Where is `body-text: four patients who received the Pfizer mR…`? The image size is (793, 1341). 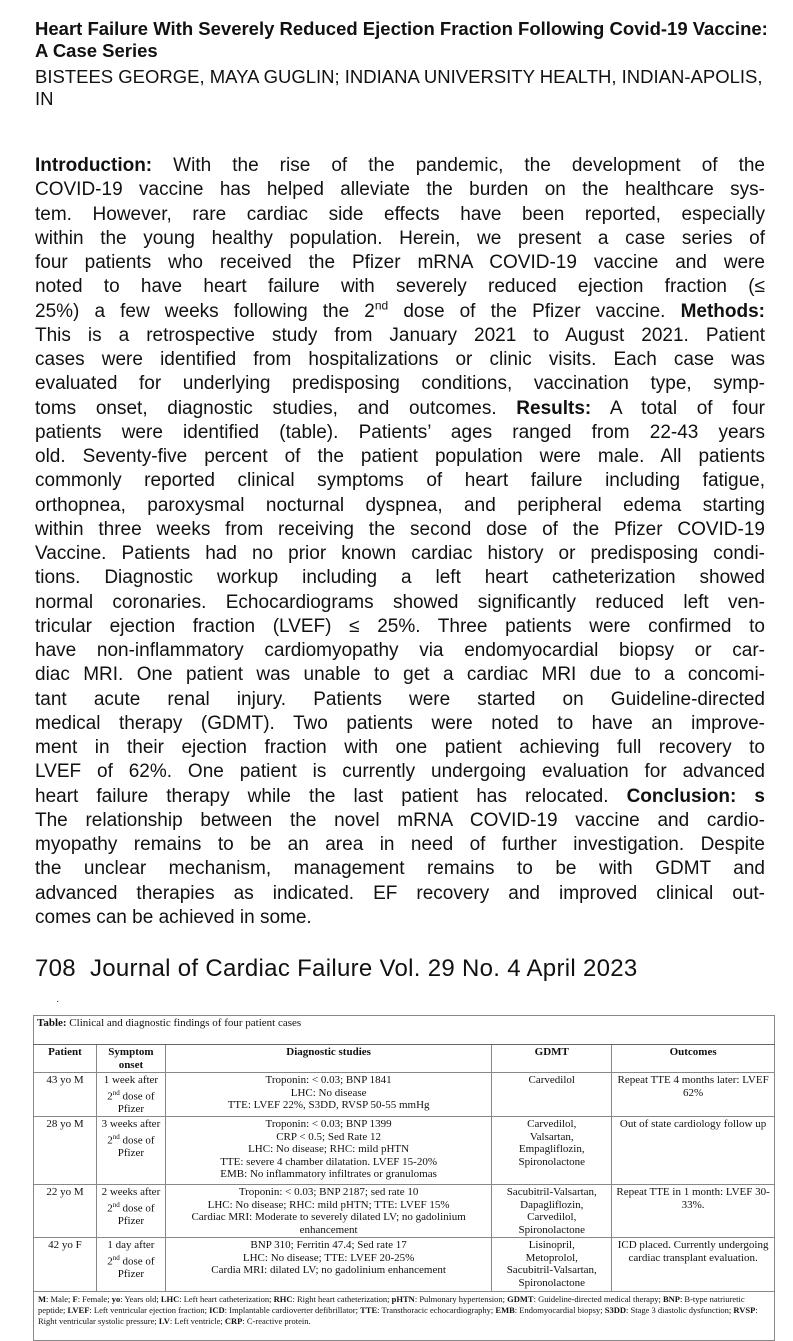 body-text: four patients who received the Pfizer mR… is located at coordinates (400, 262).